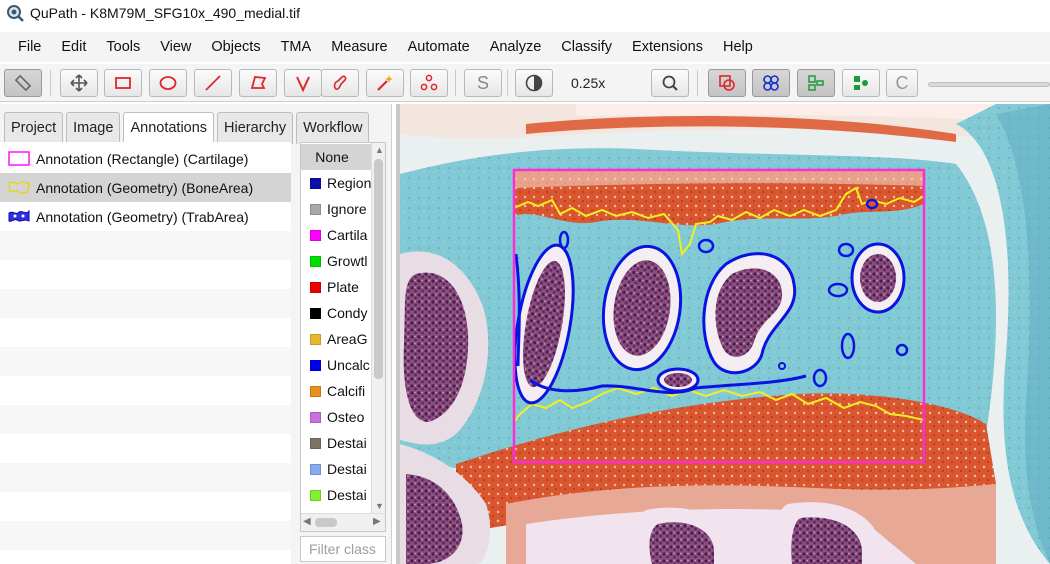 Image resolution: width=1050 pixels, height=564 pixels. I want to click on wand-tool-button, so click(385, 83).